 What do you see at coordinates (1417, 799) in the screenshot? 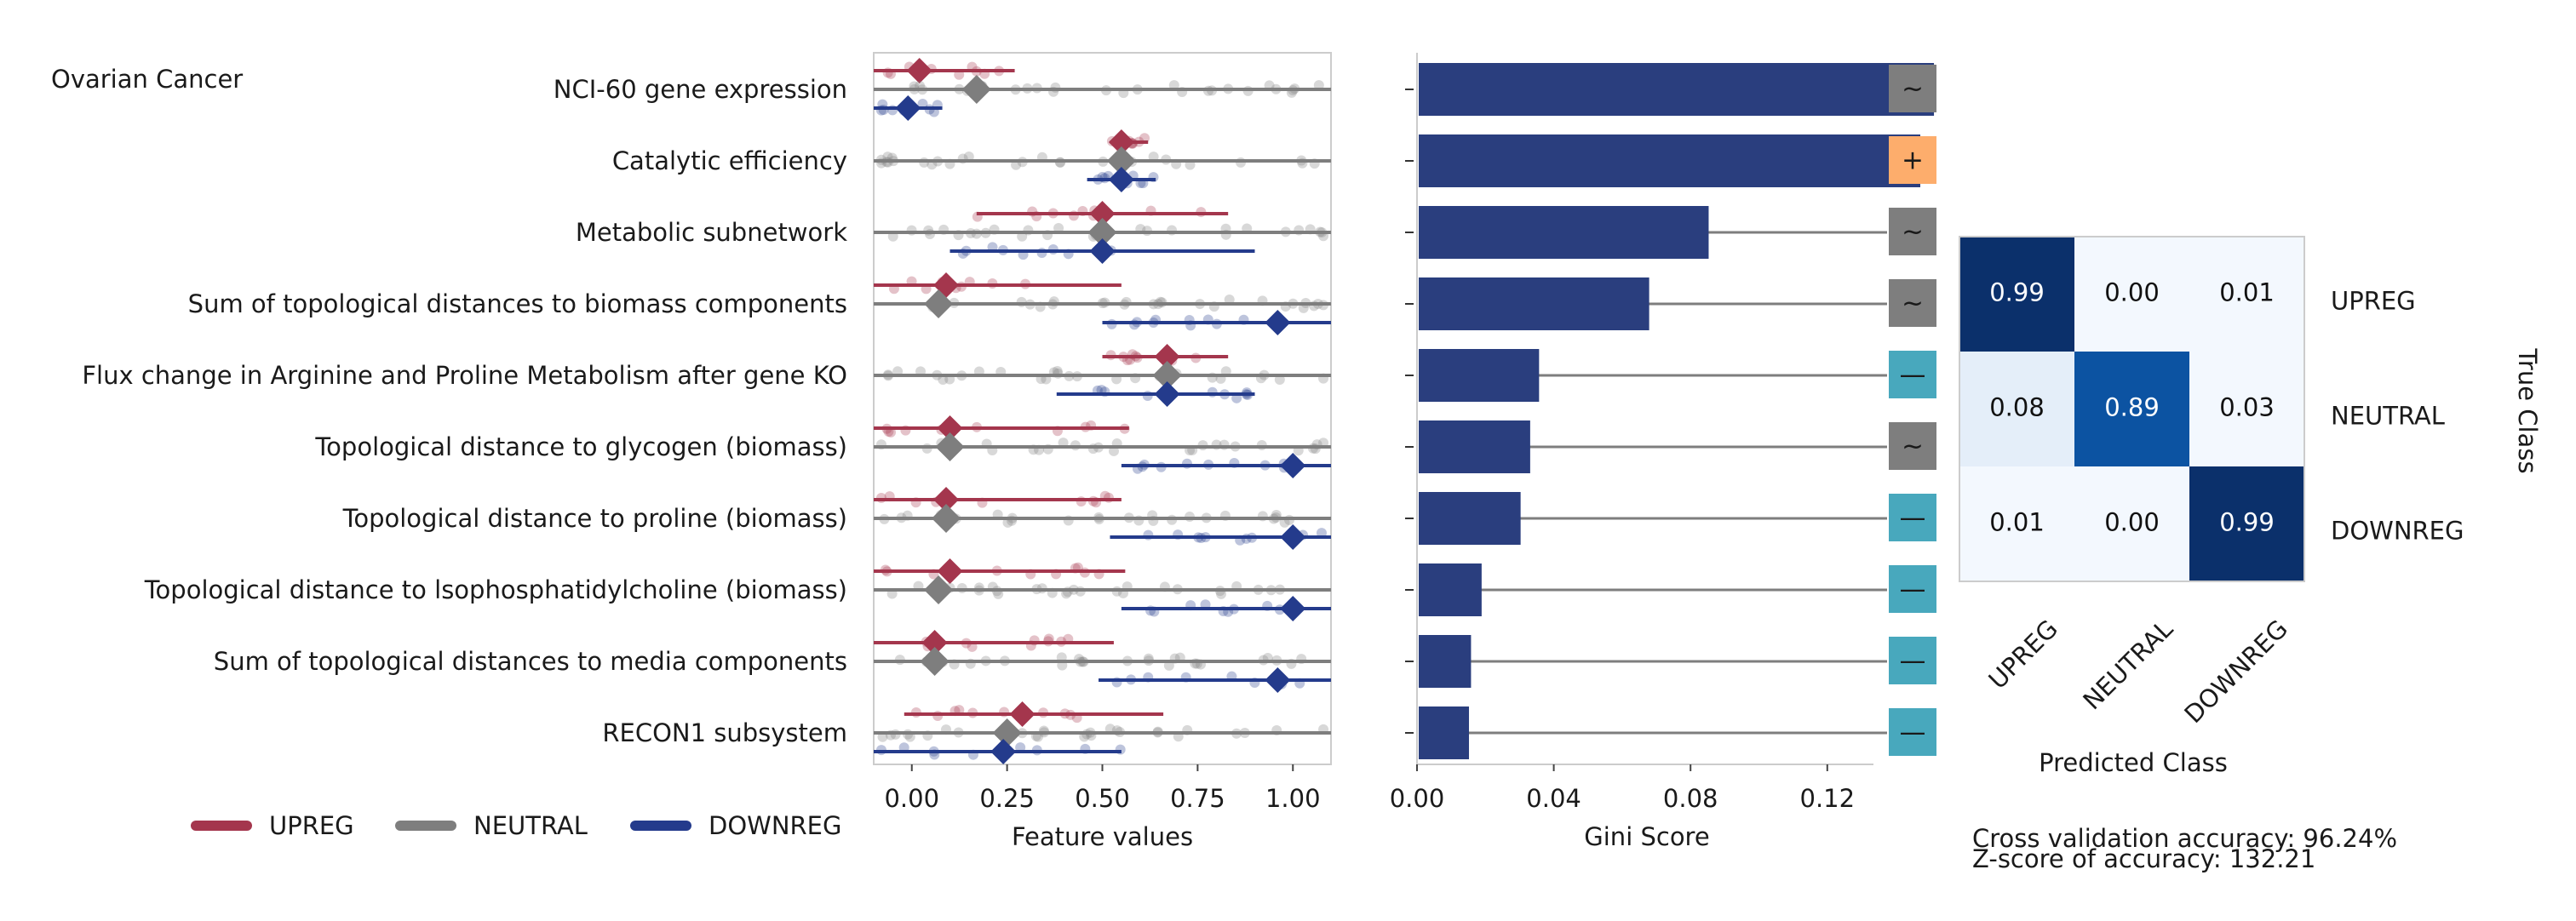
I see `x-tick-label-gini: 0.00` at bounding box center [1417, 799].